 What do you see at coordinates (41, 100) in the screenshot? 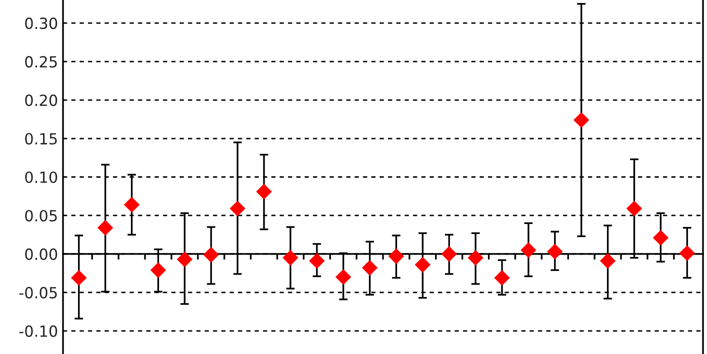
I see `y-tick-label: 0.20` at bounding box center [41, 100].